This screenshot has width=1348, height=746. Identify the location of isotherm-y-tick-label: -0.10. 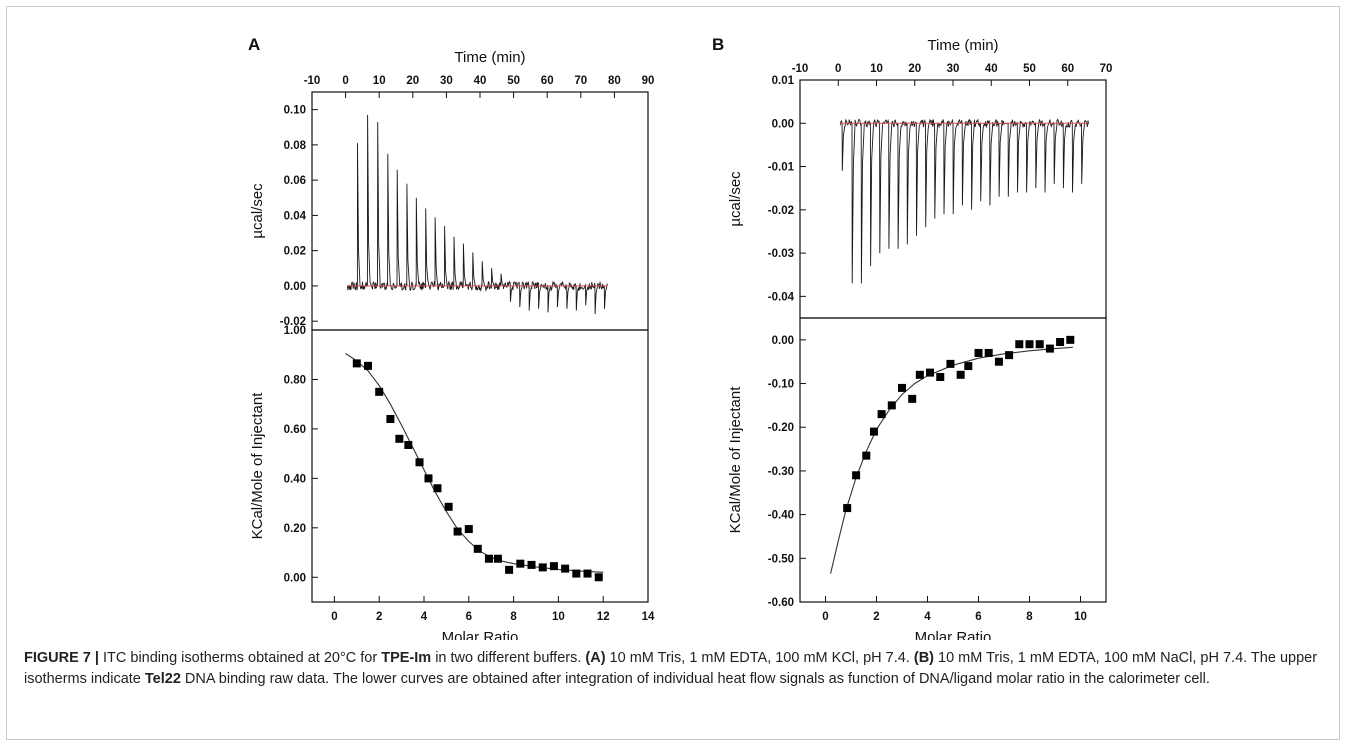
(781, 385).